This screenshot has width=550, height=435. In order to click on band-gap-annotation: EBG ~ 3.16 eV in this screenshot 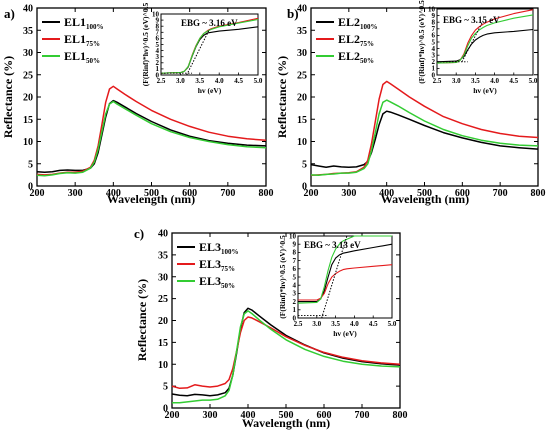, I will do `click(209, 23)`.